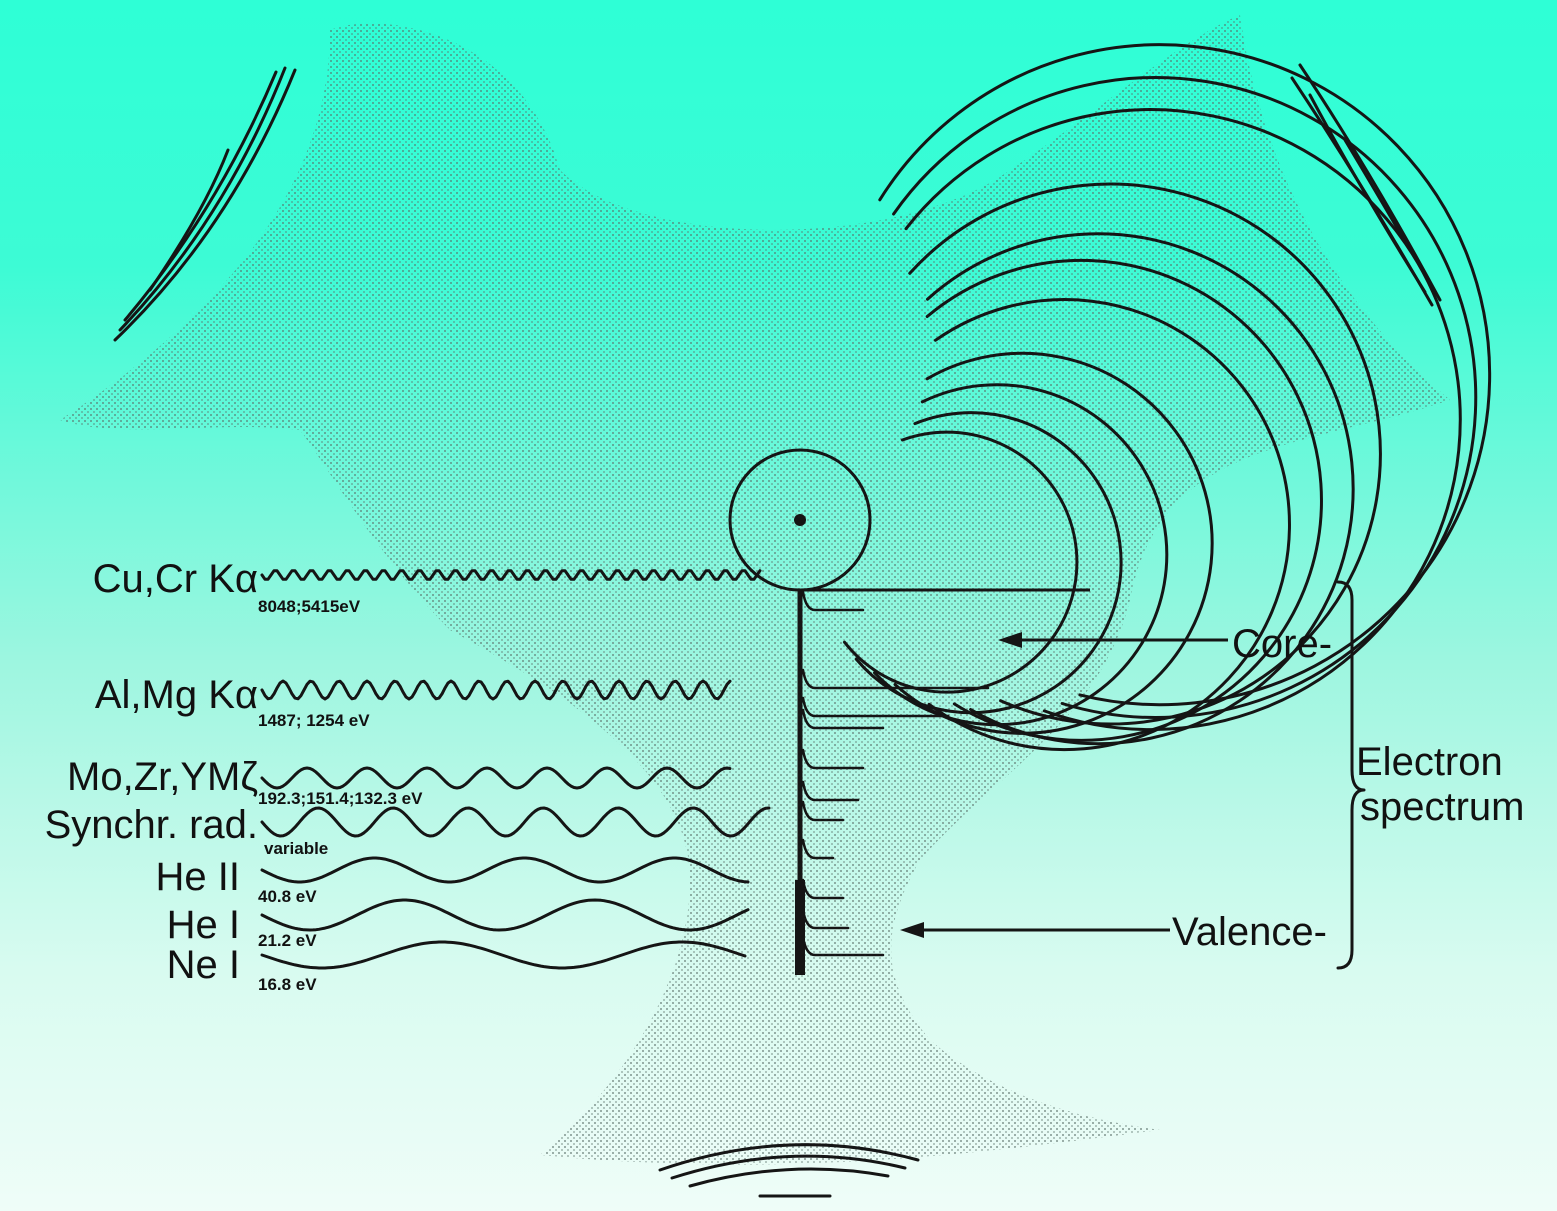 The height and width of the screenshot is (1211, 1557). Describe the element at coordinates (296, 848) in the screenshot. I see `source-energy: variable` at that location.